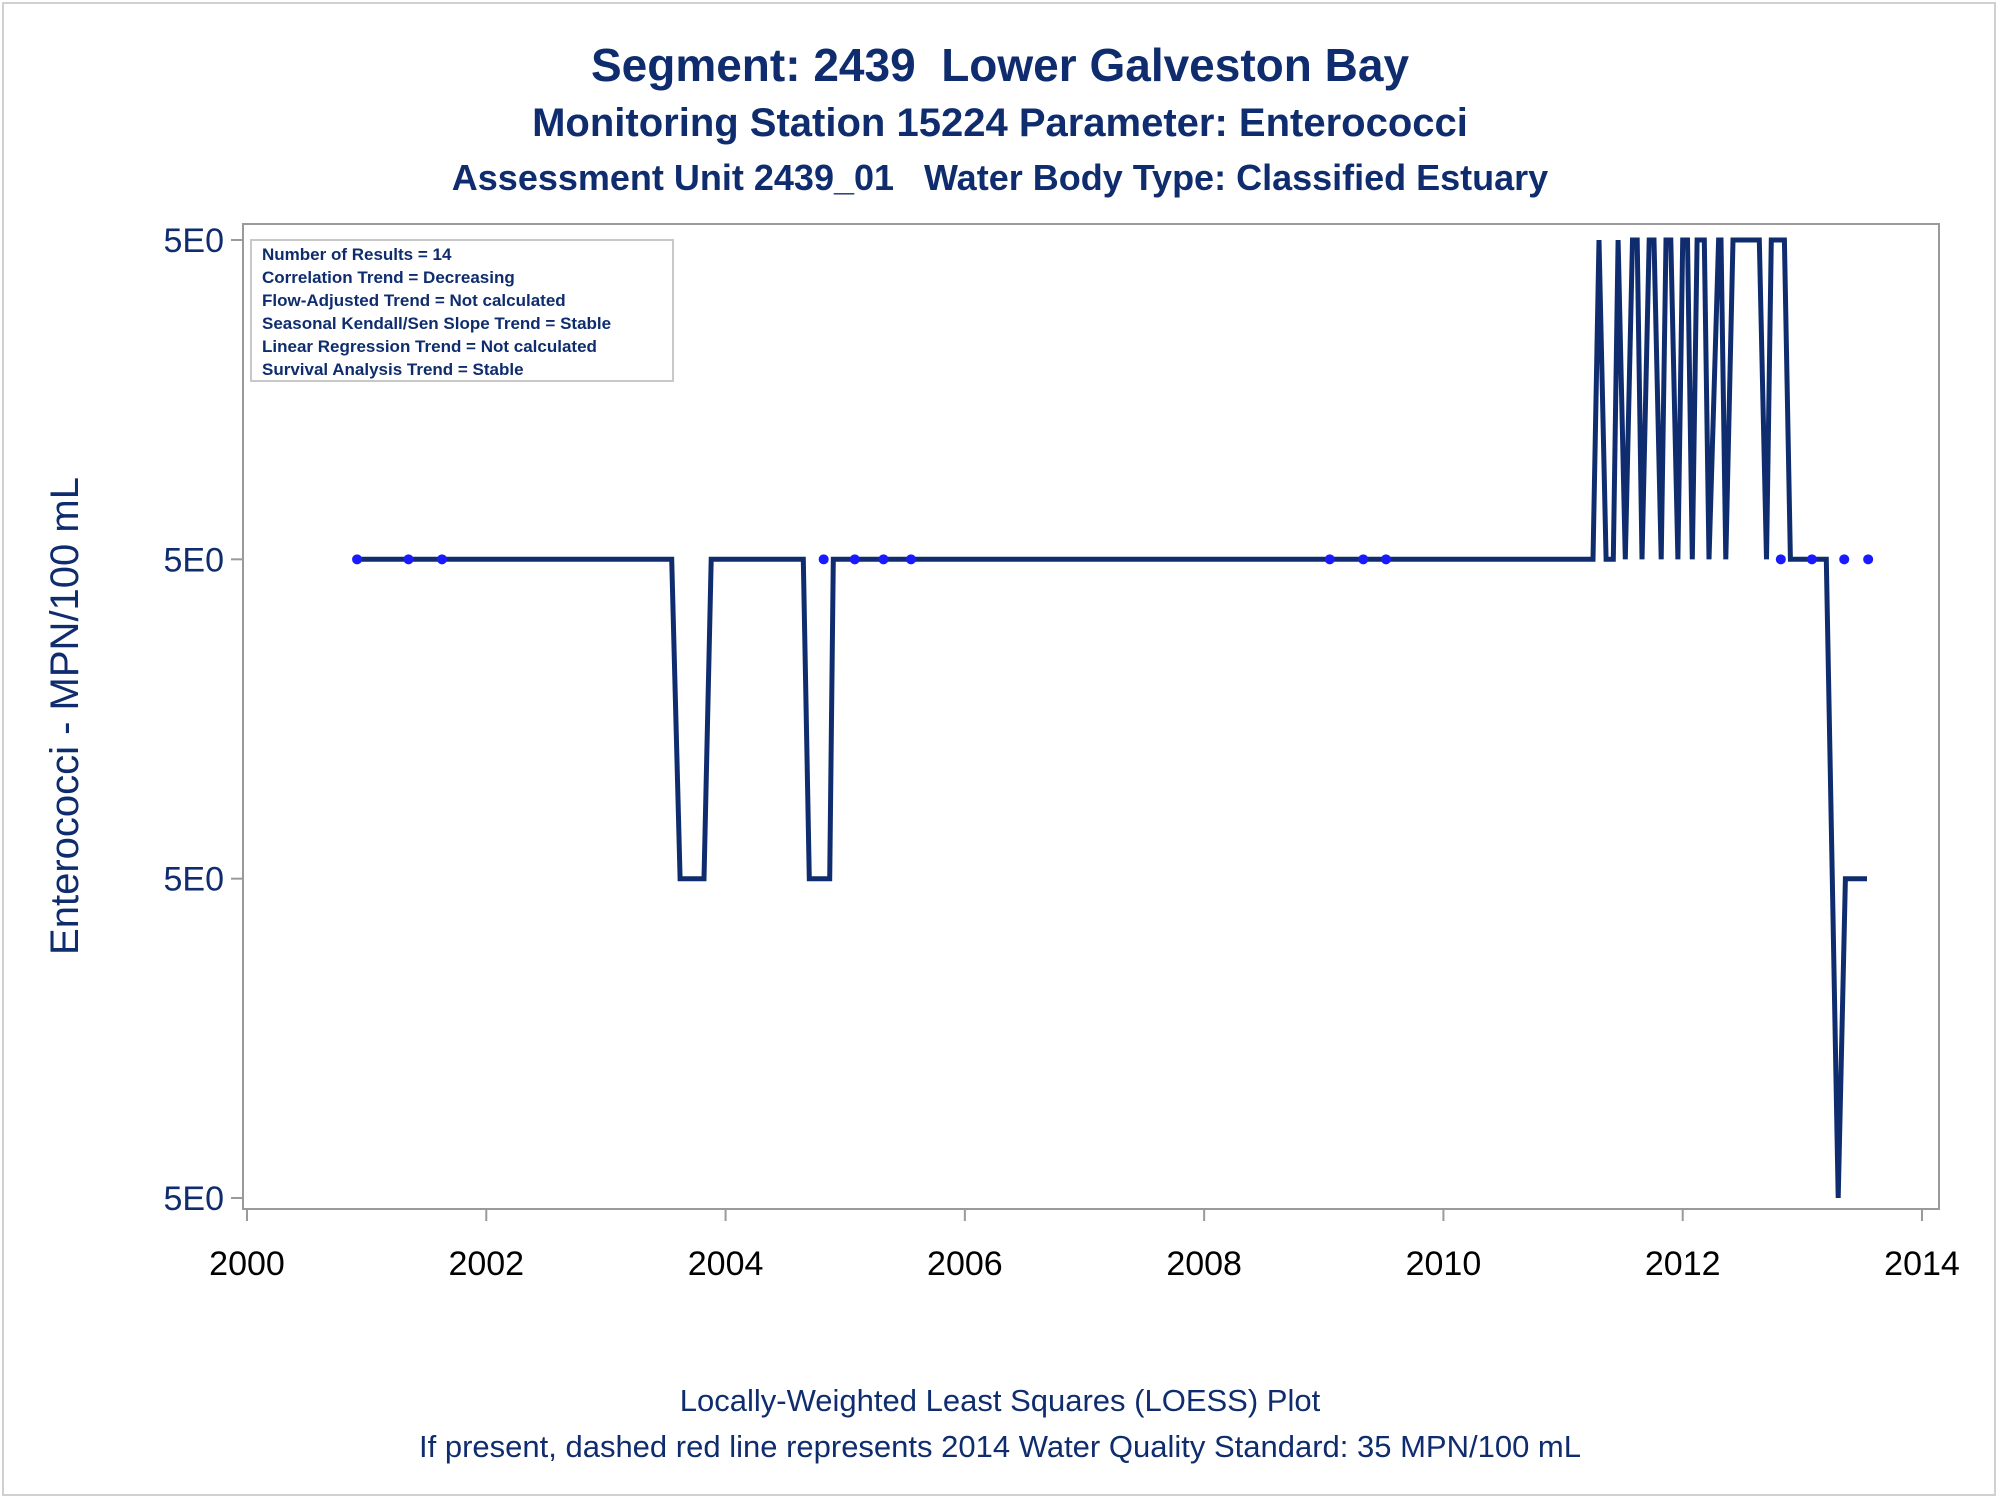  Describe the element at coordinates (1084, 1246) in the screenshot. I see `x-axis: 2000 2002 2004 2006 2008 2010 2012 2014` at that location.